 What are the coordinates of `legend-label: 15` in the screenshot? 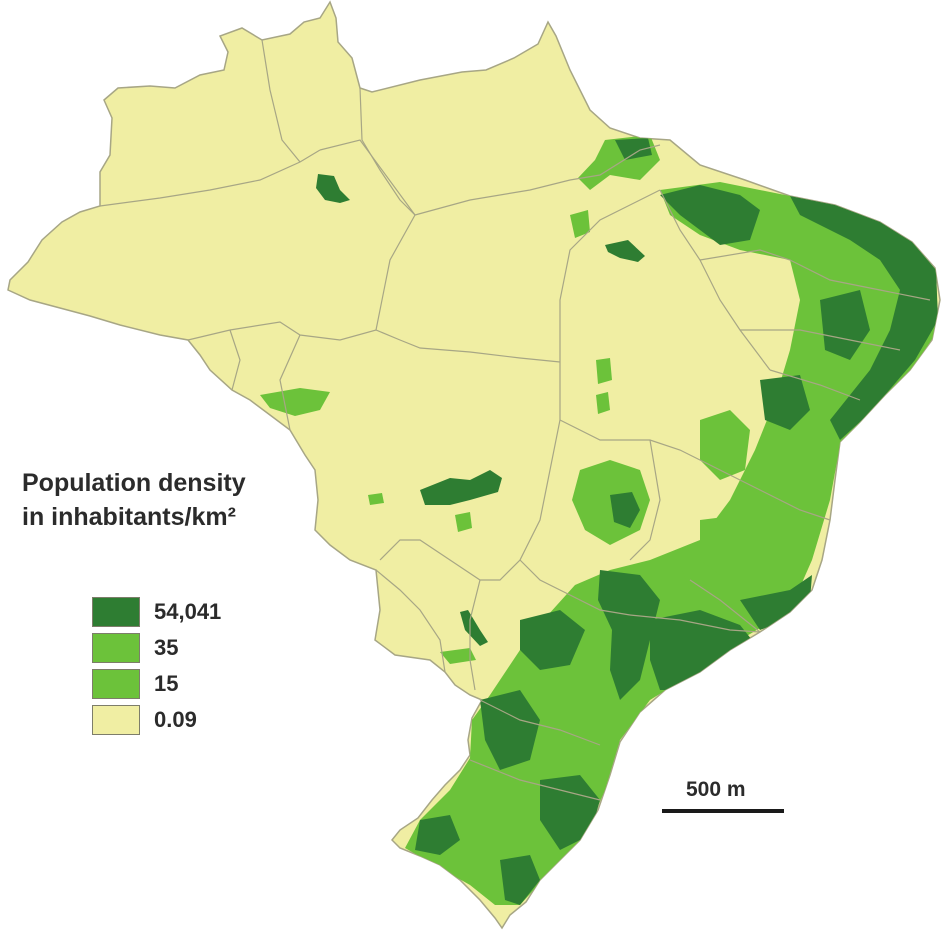 It's located at (166, 683).